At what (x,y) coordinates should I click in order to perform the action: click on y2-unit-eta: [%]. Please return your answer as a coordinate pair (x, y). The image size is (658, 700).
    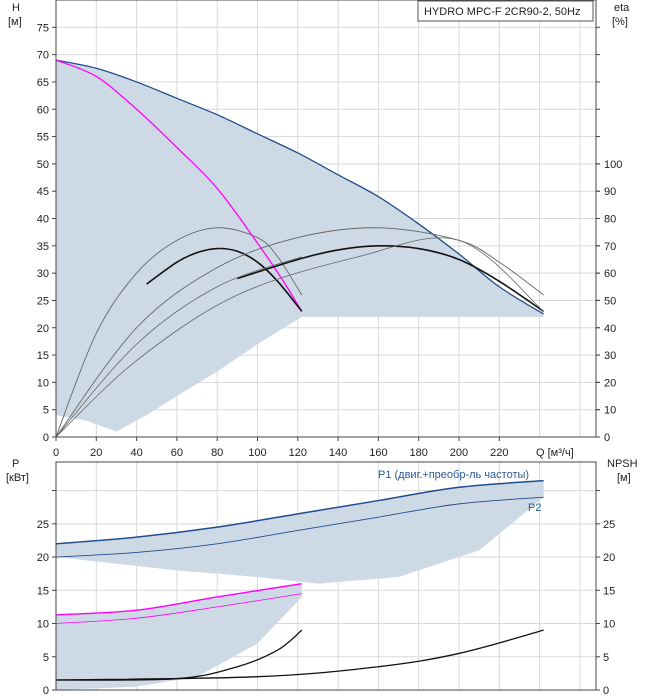
    Looking at the image, I should click on (620, 22).